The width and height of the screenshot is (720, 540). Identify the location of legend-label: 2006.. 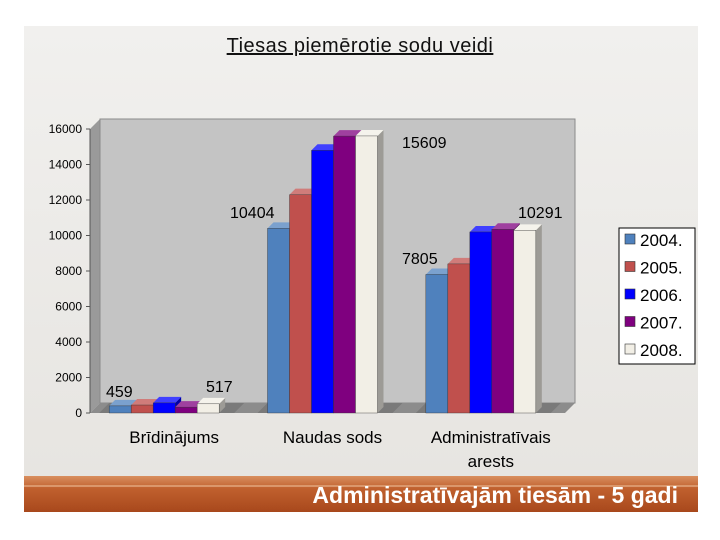
(661, 295).